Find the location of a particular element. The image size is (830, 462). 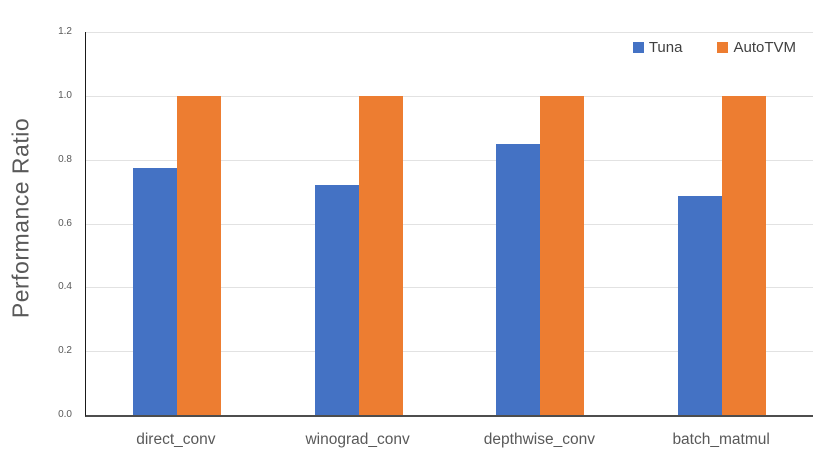

bar-autotvm-winograd_conv is located at coordinates (380, 255).